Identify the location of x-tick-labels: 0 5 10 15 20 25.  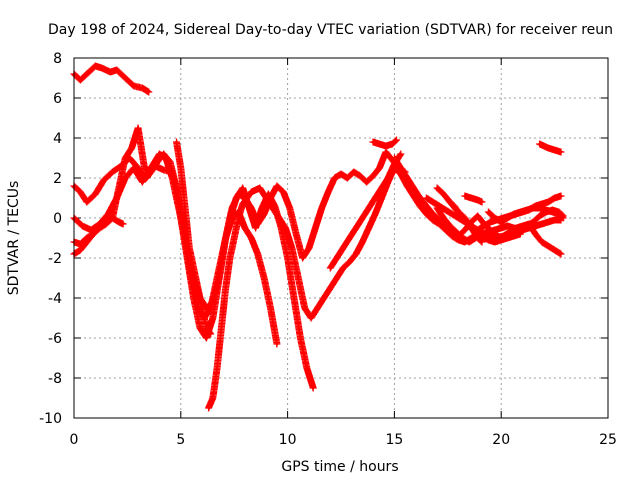
(343, 440).